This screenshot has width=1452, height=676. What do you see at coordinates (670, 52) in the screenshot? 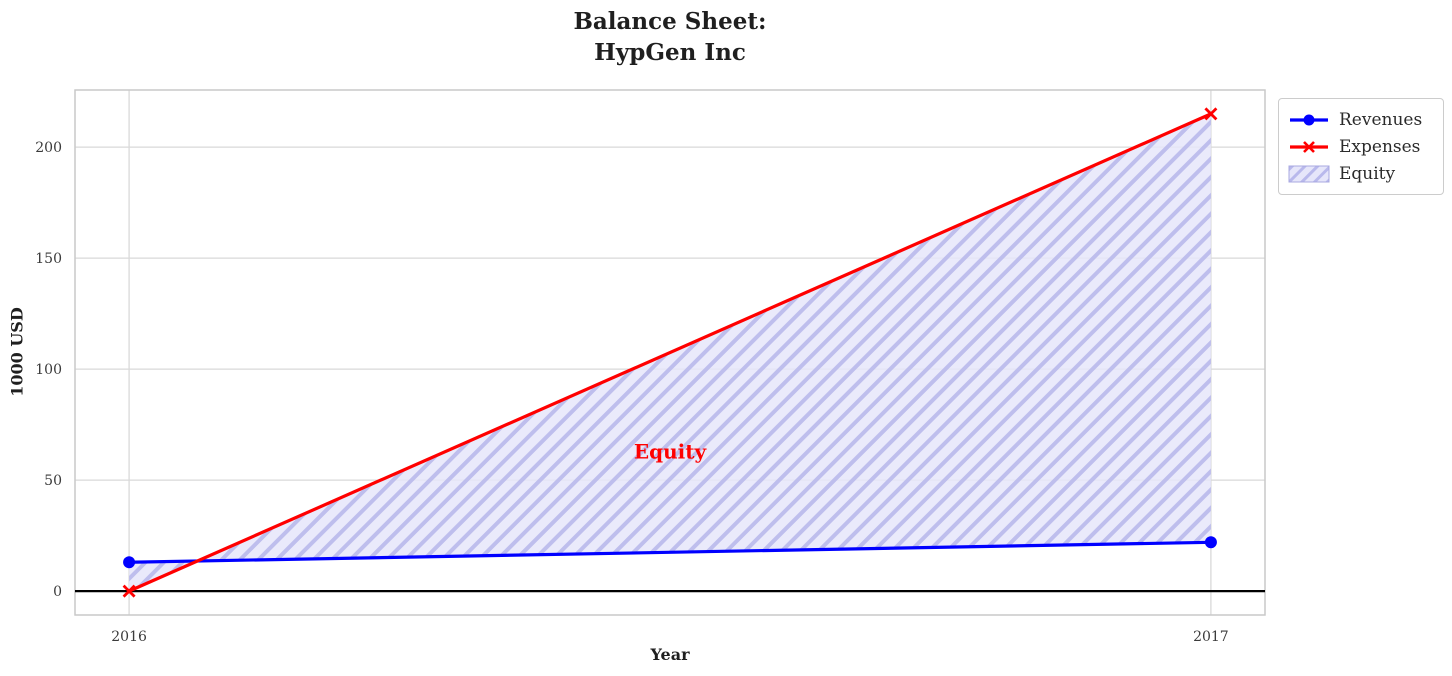
I see `chart-title-line2: HypGen Inc` at bounding box center [670, 52].